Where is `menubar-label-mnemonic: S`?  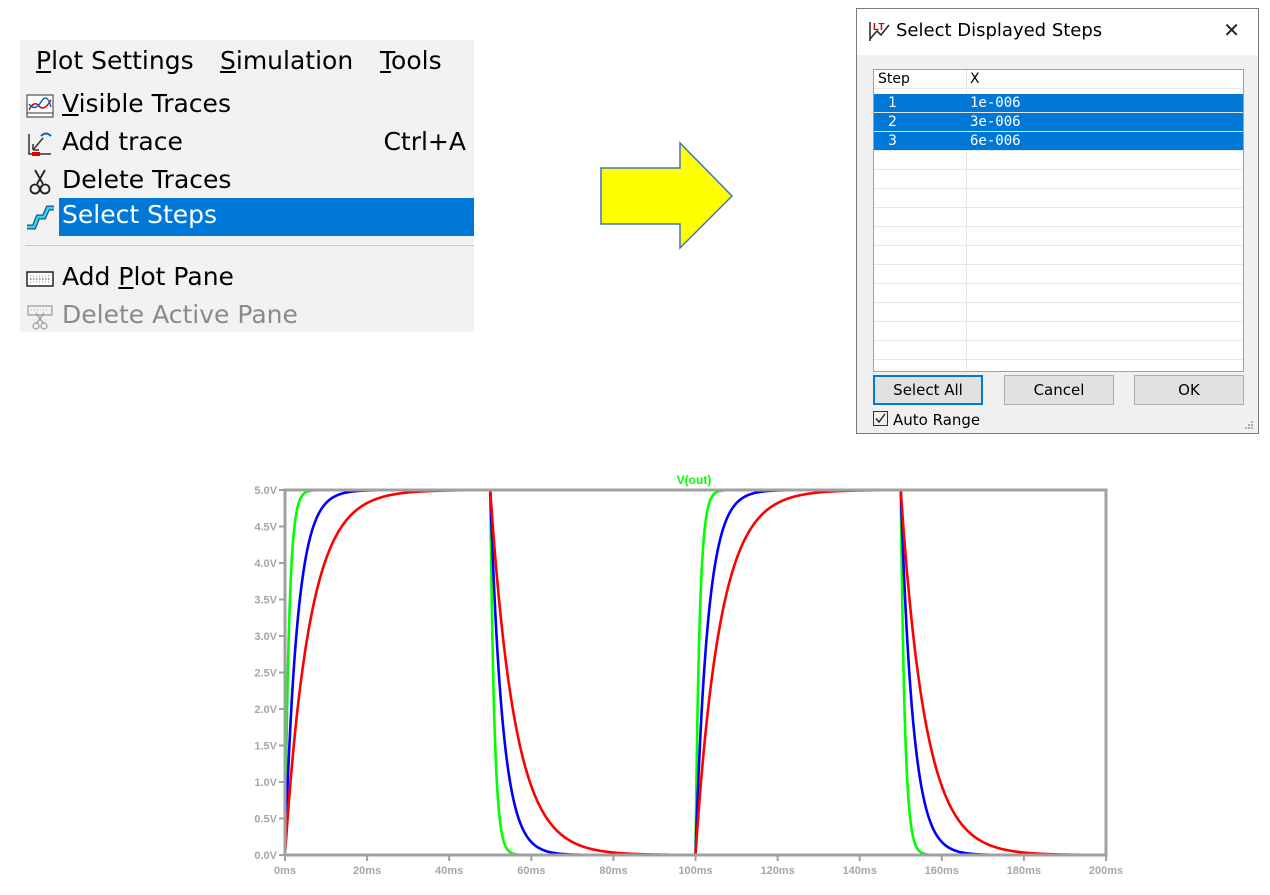 menubar-label-mnemonic: S is located at coordinates (228, 60).